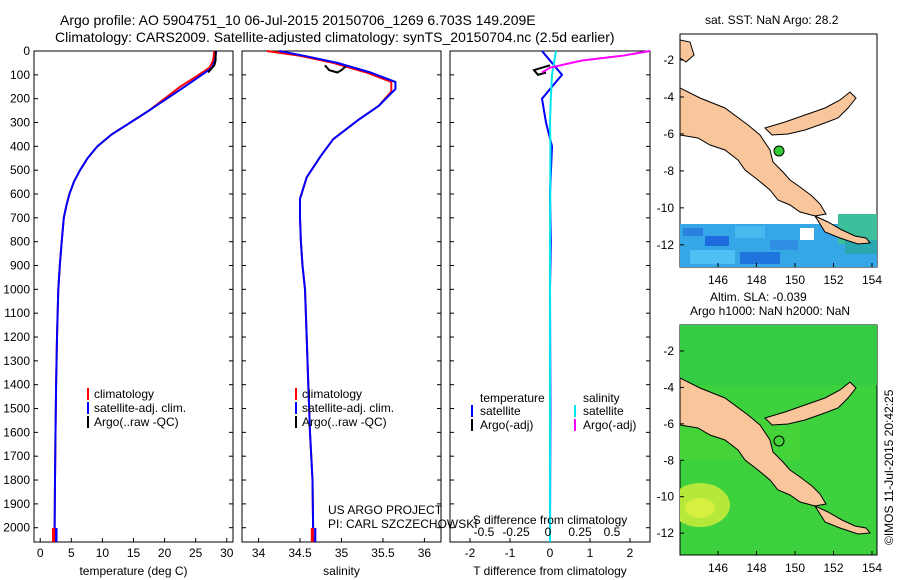  Describe the element at coordinates (71, 553) in the screenshot. I see `temperature-xtick-label: 5` at that location.